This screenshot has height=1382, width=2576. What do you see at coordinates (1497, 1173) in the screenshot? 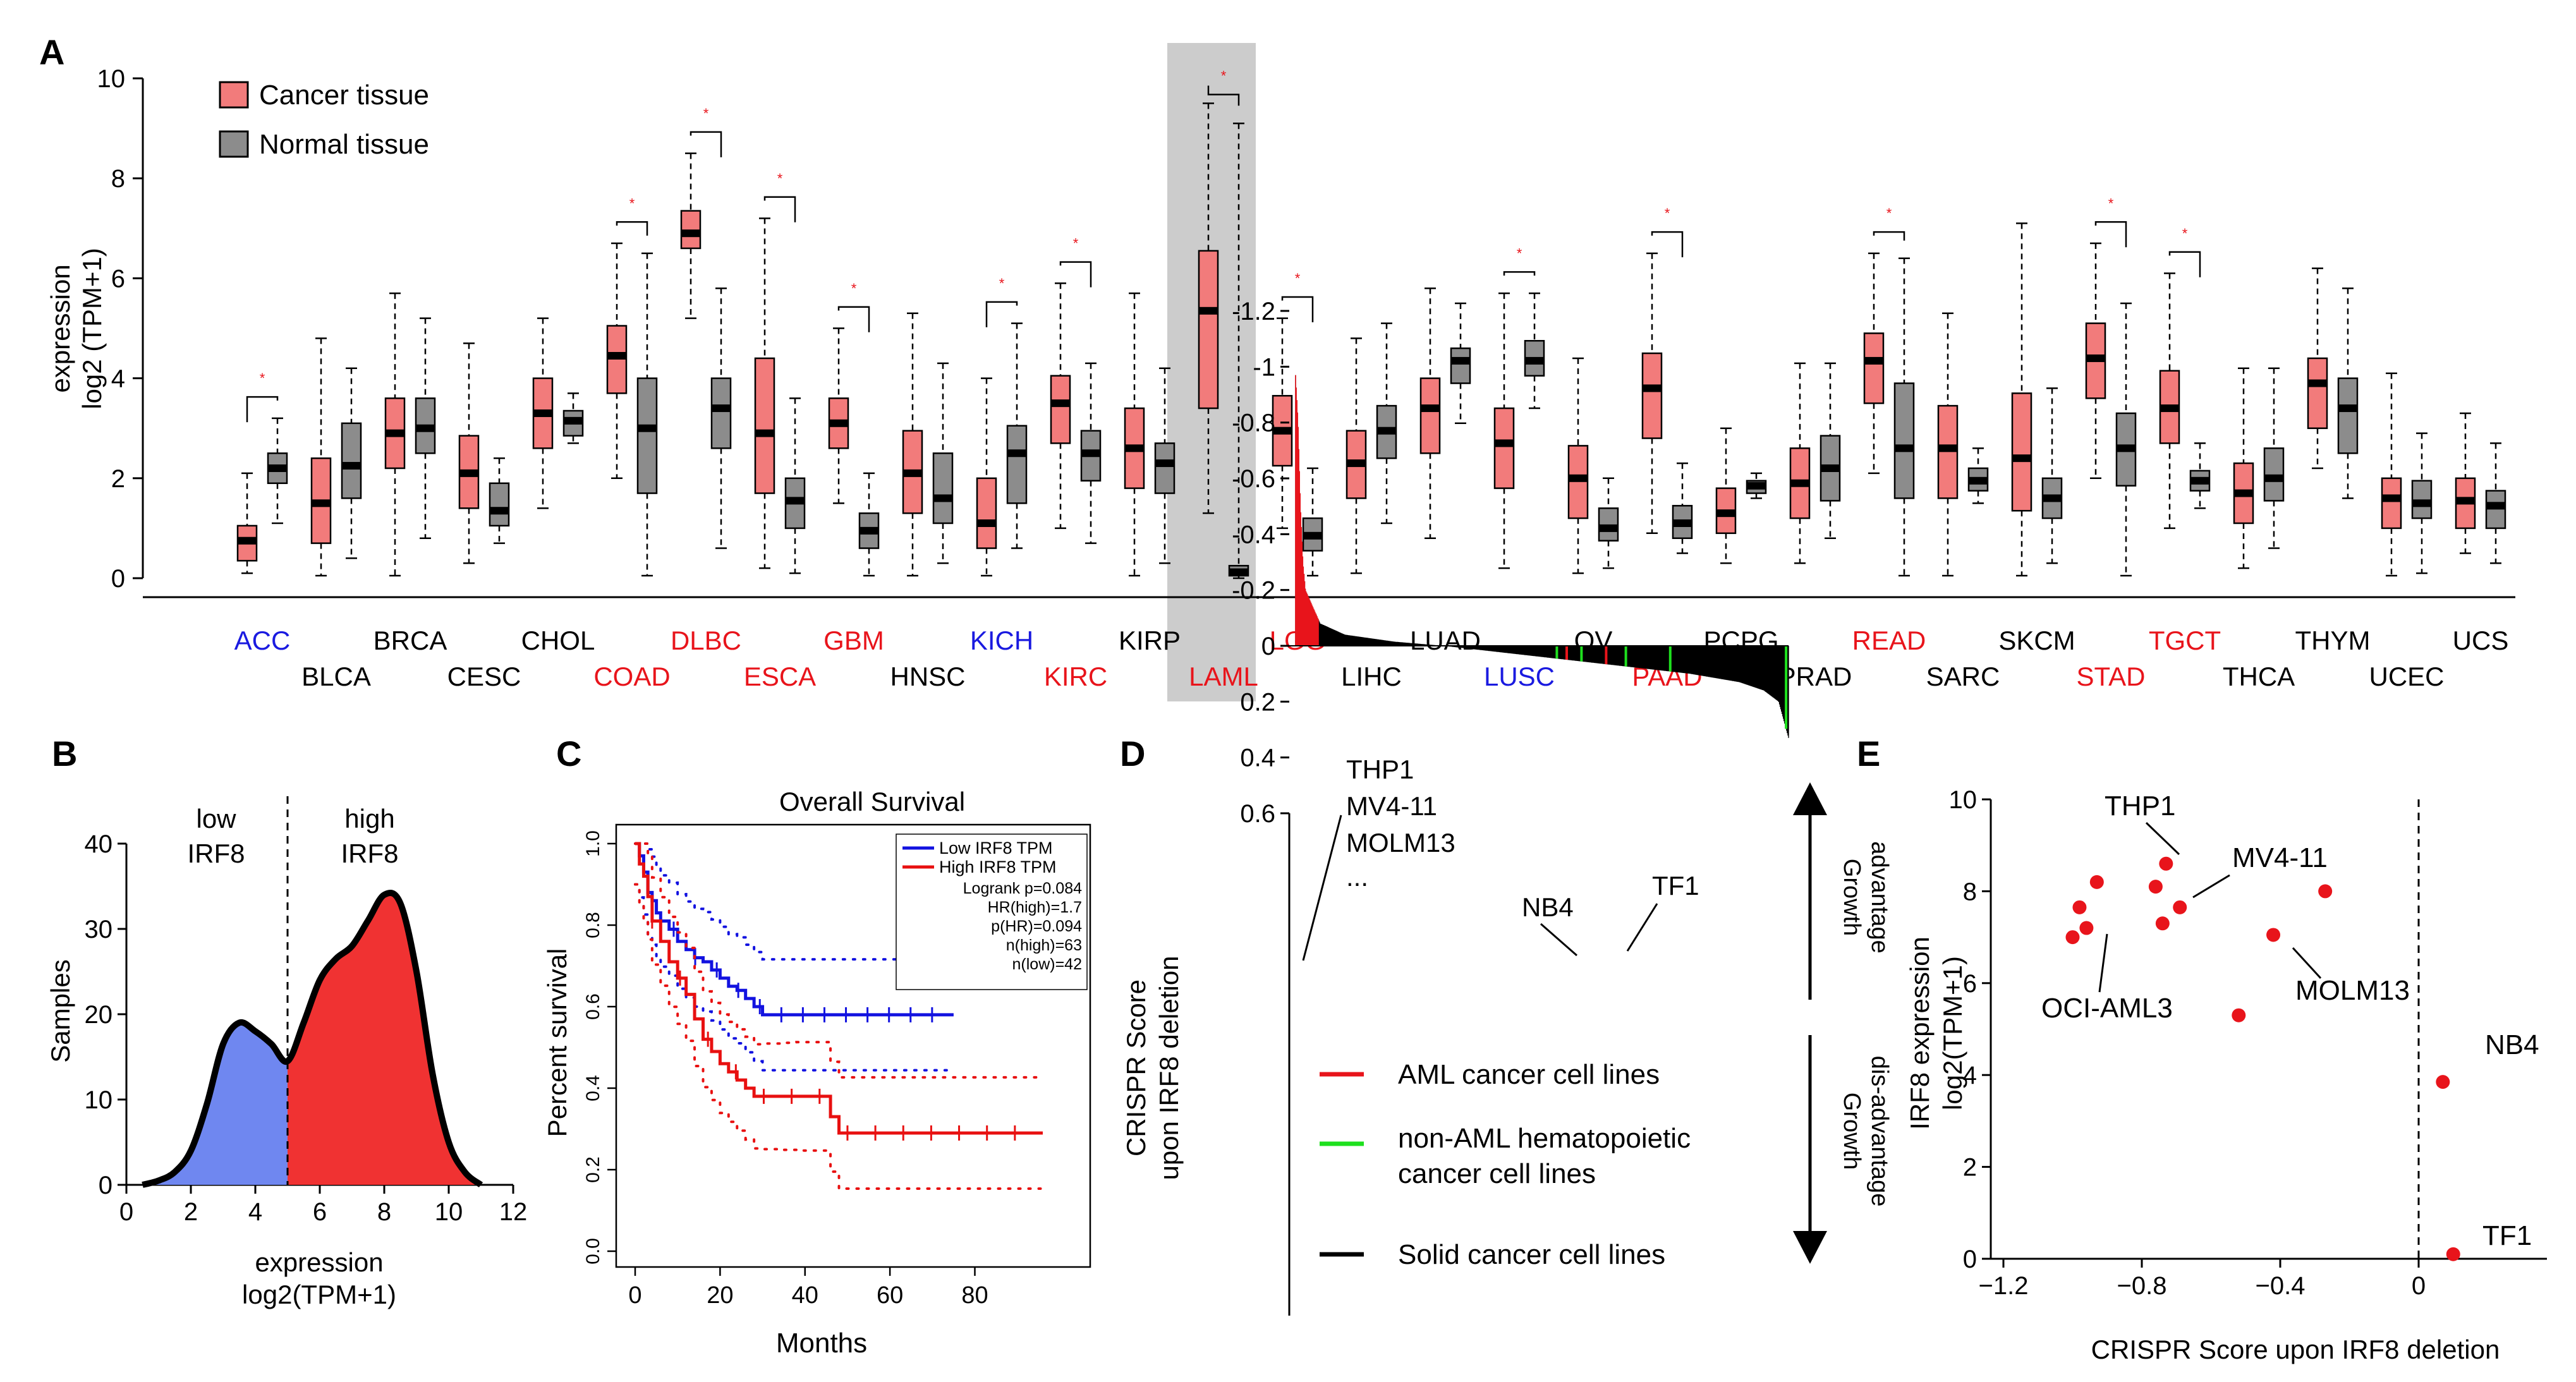
I see `legend-heme-label-2: cancer cell lines` at bounding box center [1497, 1173].